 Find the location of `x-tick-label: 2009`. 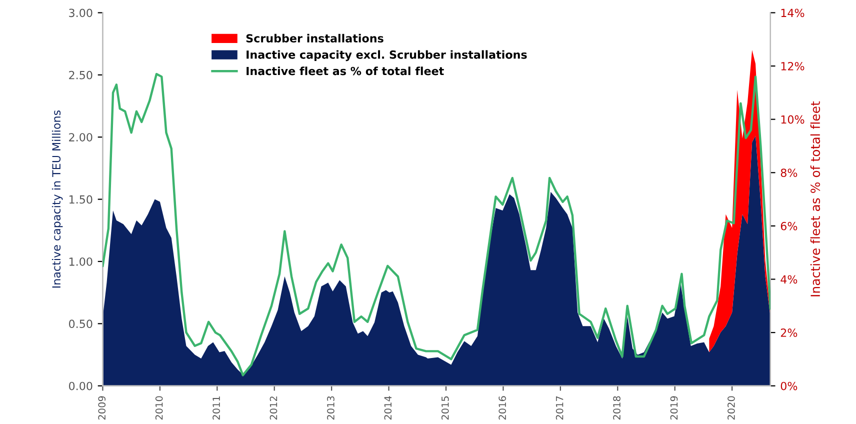

x-tick-label: 2009 is located at coordinates (102, 408).